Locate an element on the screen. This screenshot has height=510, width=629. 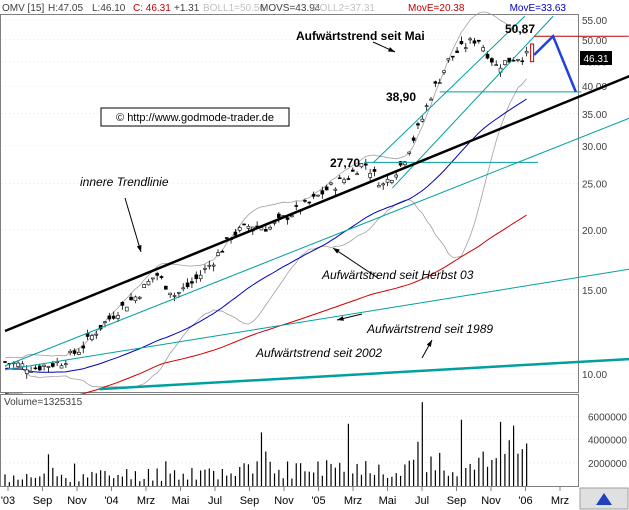
price-tick-label: 25.00 is located at coordinates (594, 185).